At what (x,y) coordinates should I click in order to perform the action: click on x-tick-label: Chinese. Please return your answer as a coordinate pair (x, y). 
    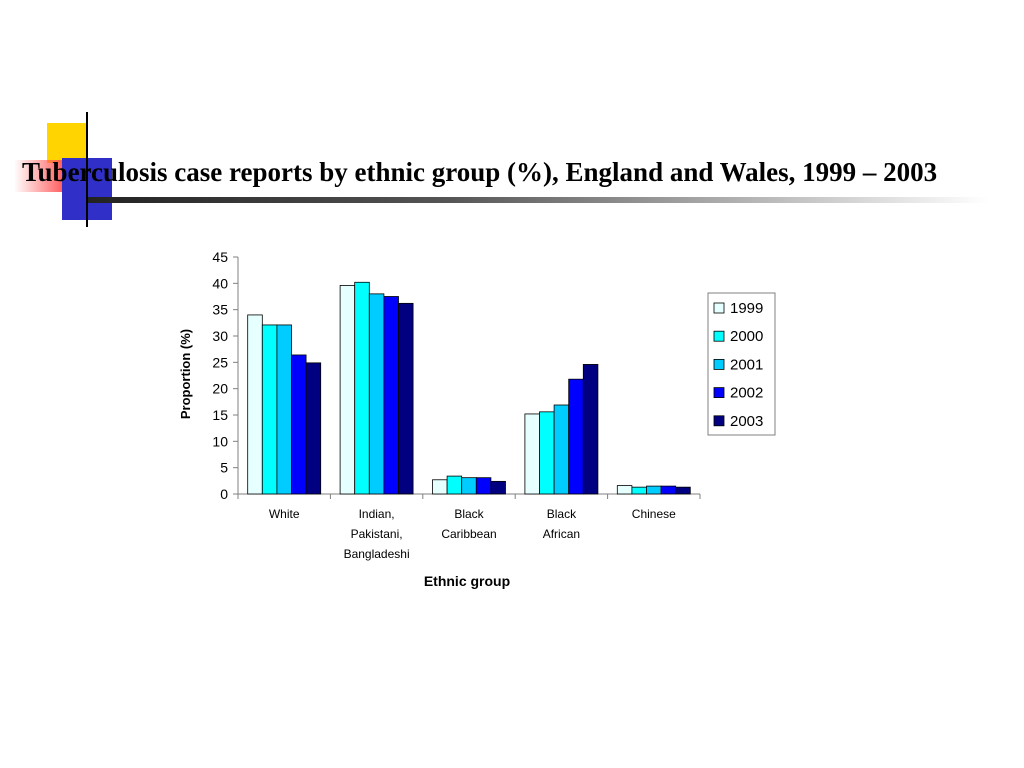
    Looking at the image, I should click on (654, 514).